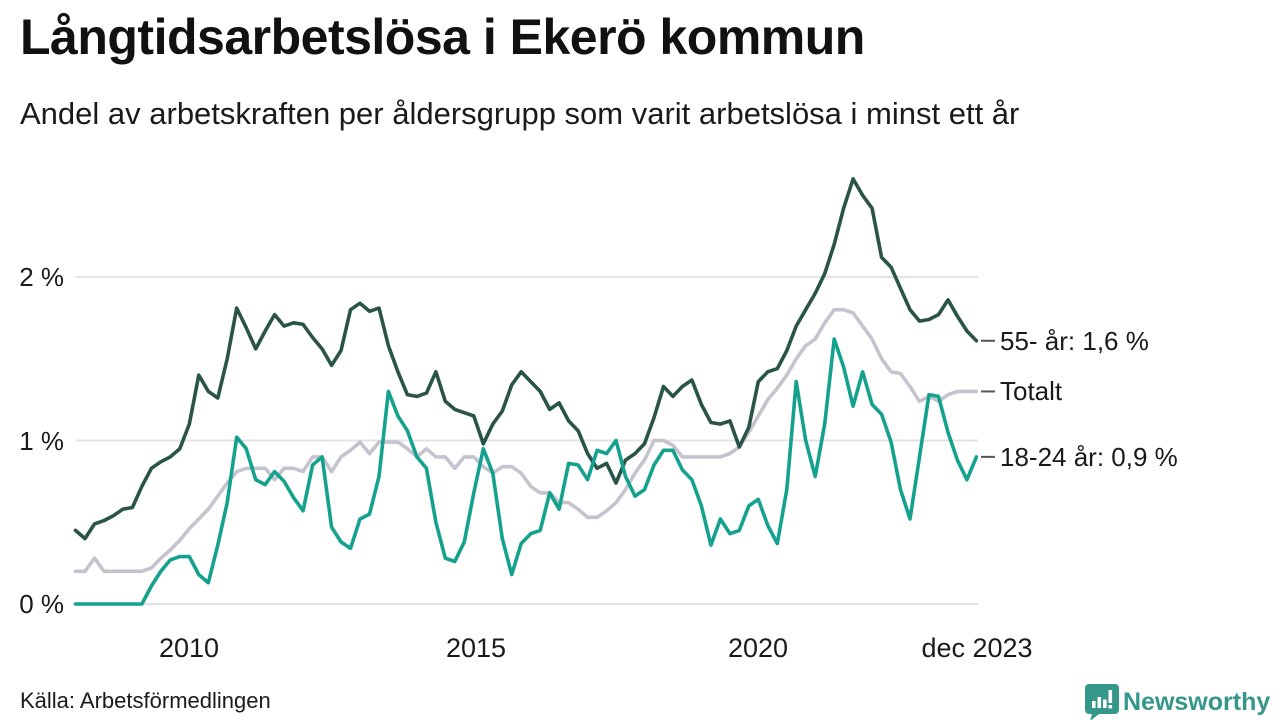 The height and width of the screenshot is (720, 1280). What do you see at coordinates (145, 700) in the screenshot?
I see `source-credit: Källa: Arbetsförmedlingen` at bounding box center [145, 700].